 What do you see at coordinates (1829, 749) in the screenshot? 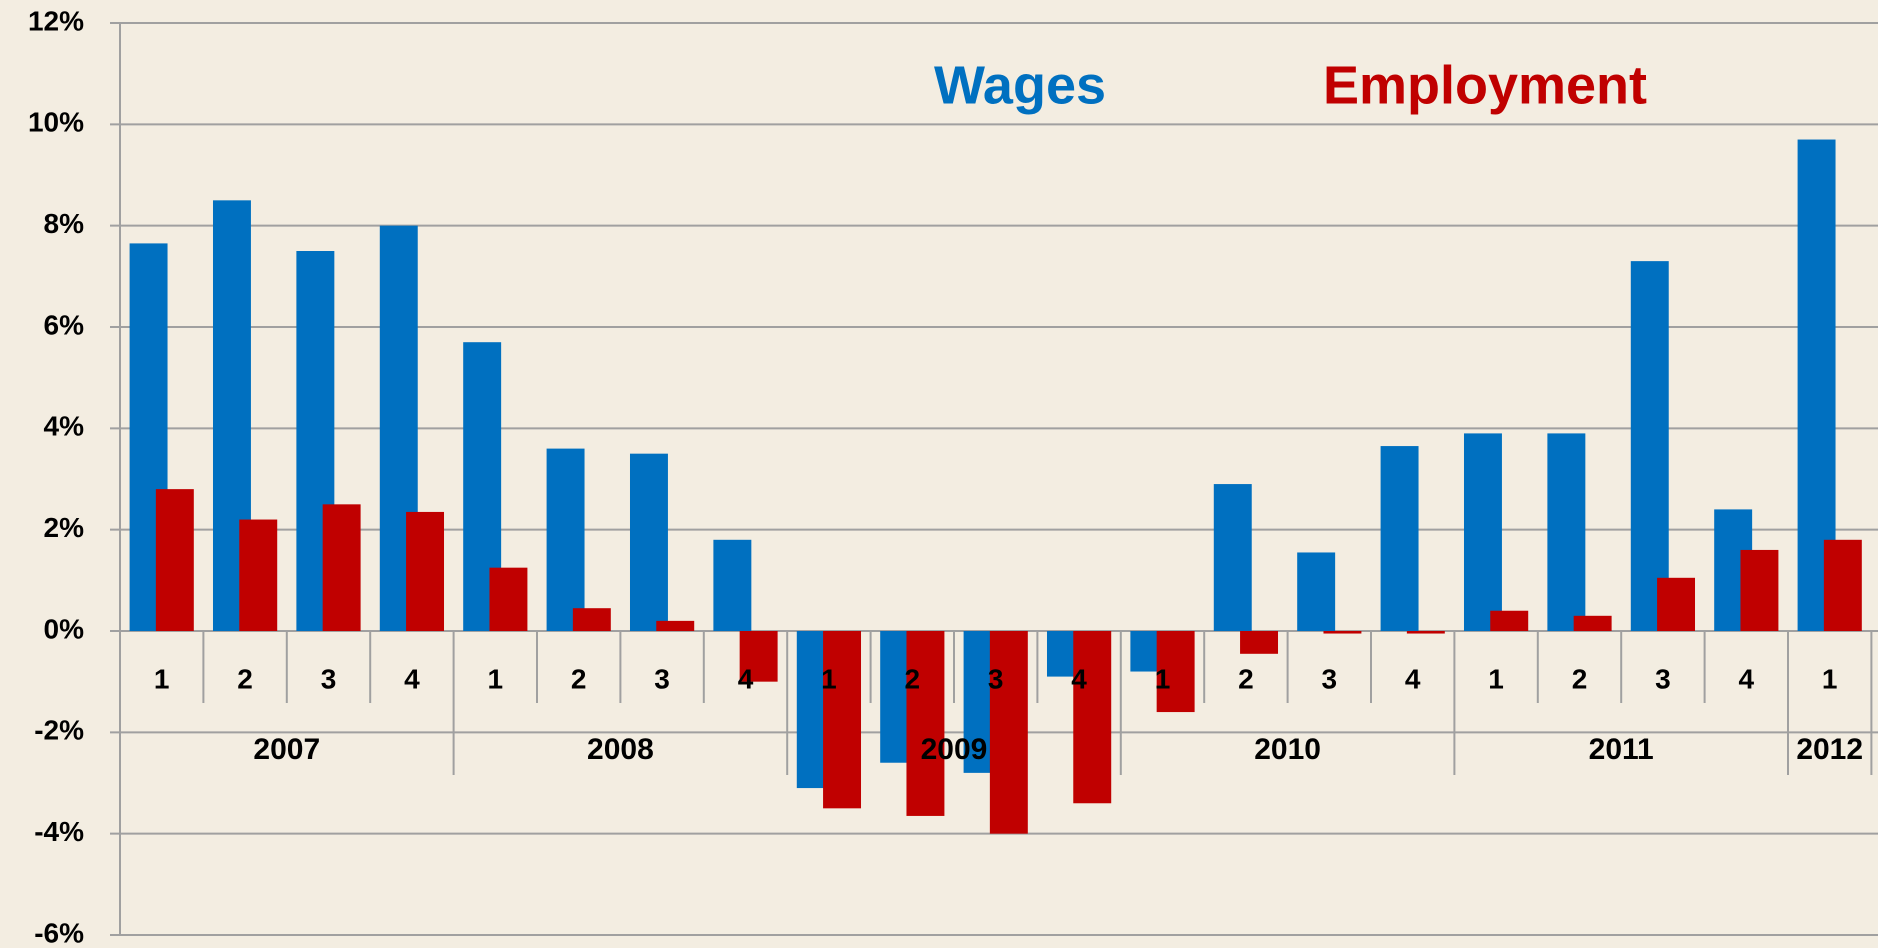
I see `group-label: 2012` at bounding box center [1829, 749].